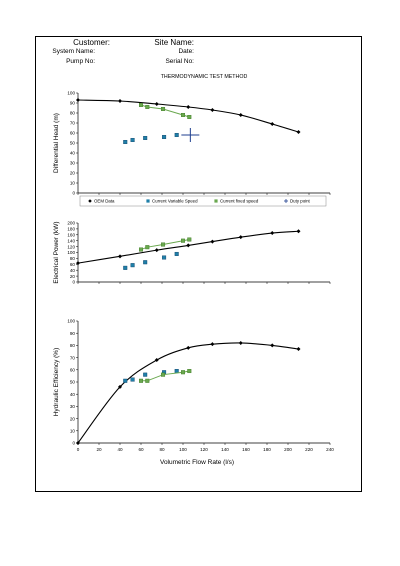  I want to click on x-tick-label: 0, so click(78, 449).